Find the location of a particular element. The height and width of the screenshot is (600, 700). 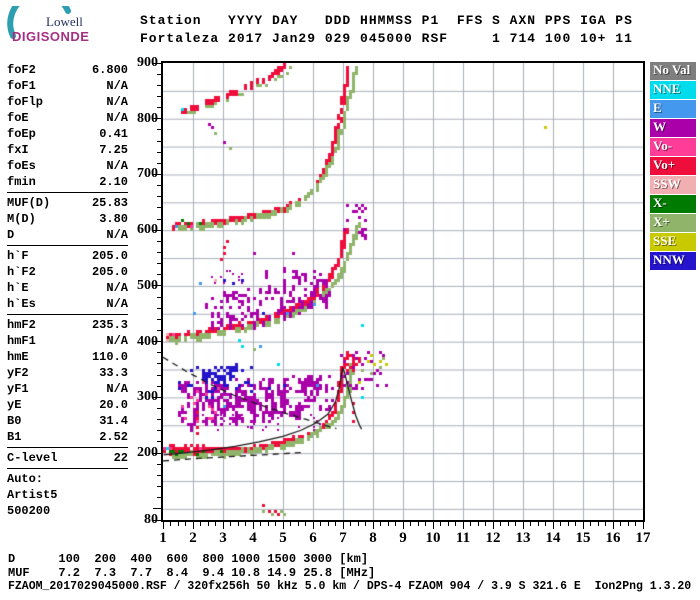

x-axis-label-16: 16 is located at coordinates (613, 538).